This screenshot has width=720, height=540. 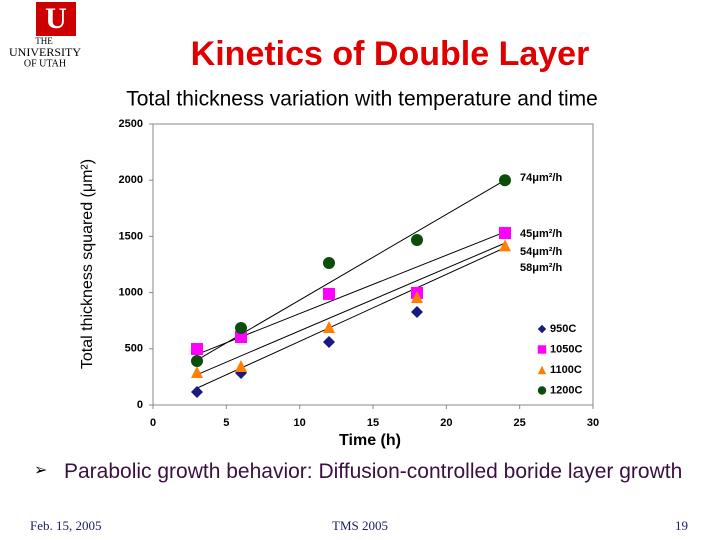 What do you see at coordinates (360, 525) in the screenshot?
I see `footer-event: TMS 2005` at bounding box center [360, 525].